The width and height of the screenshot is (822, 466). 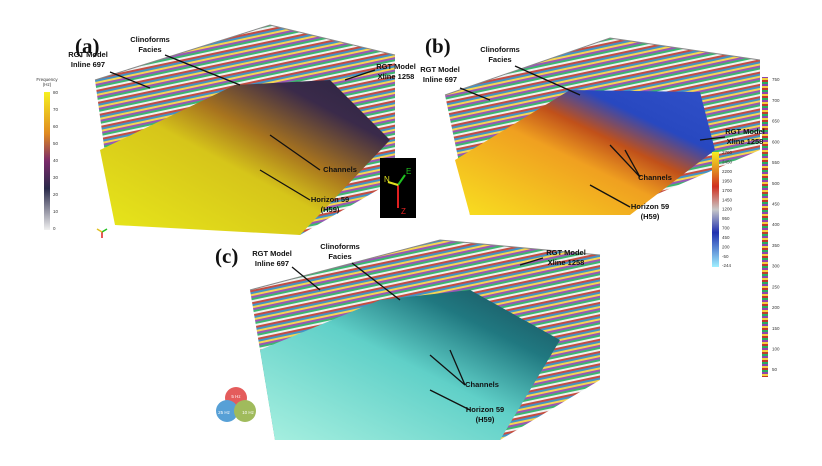 What do you see at coordinates (248, 412) in the screenshot?
I see `green-channel: 10 Hz` at bounding box center [248, 412].